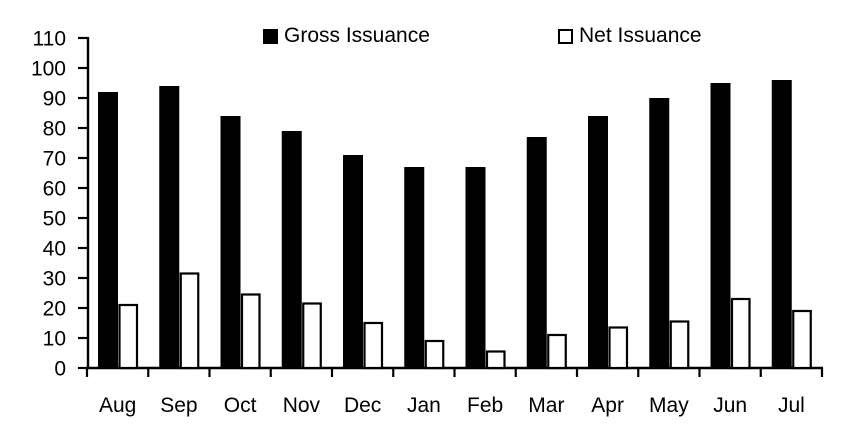 The width and height of the screenshot is (852, 430). Describe the element at coordinates (546, 405) in the screenshot. I see `x-axis-label-mar: Mar` at that location.